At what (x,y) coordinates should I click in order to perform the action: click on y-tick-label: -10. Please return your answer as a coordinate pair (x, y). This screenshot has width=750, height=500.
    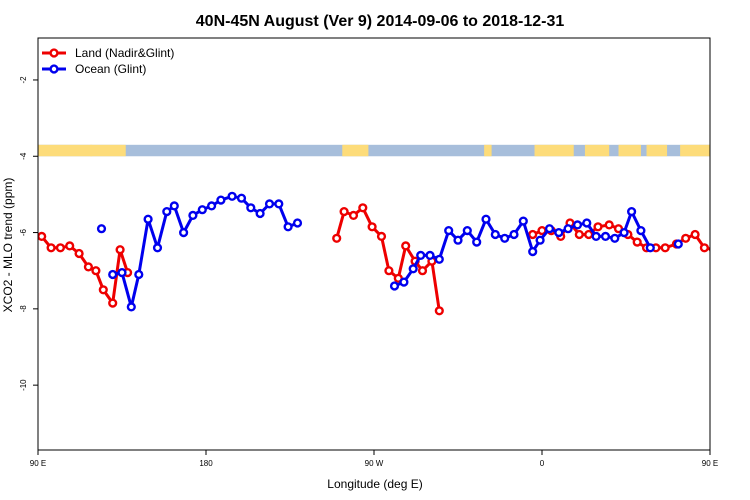
    Looking at the image, I should click on (23, 385).